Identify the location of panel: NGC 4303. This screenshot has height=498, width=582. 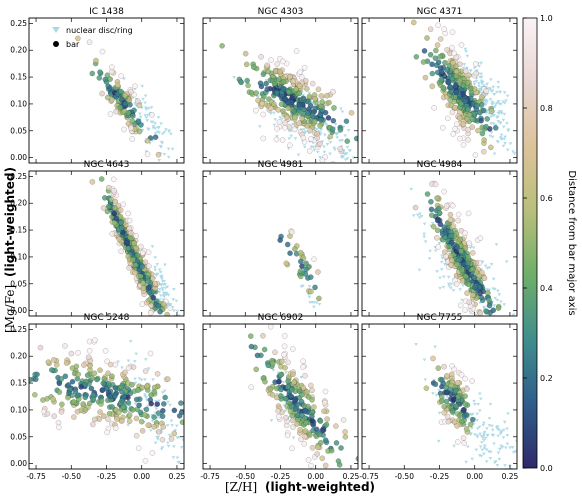
(283, 88).